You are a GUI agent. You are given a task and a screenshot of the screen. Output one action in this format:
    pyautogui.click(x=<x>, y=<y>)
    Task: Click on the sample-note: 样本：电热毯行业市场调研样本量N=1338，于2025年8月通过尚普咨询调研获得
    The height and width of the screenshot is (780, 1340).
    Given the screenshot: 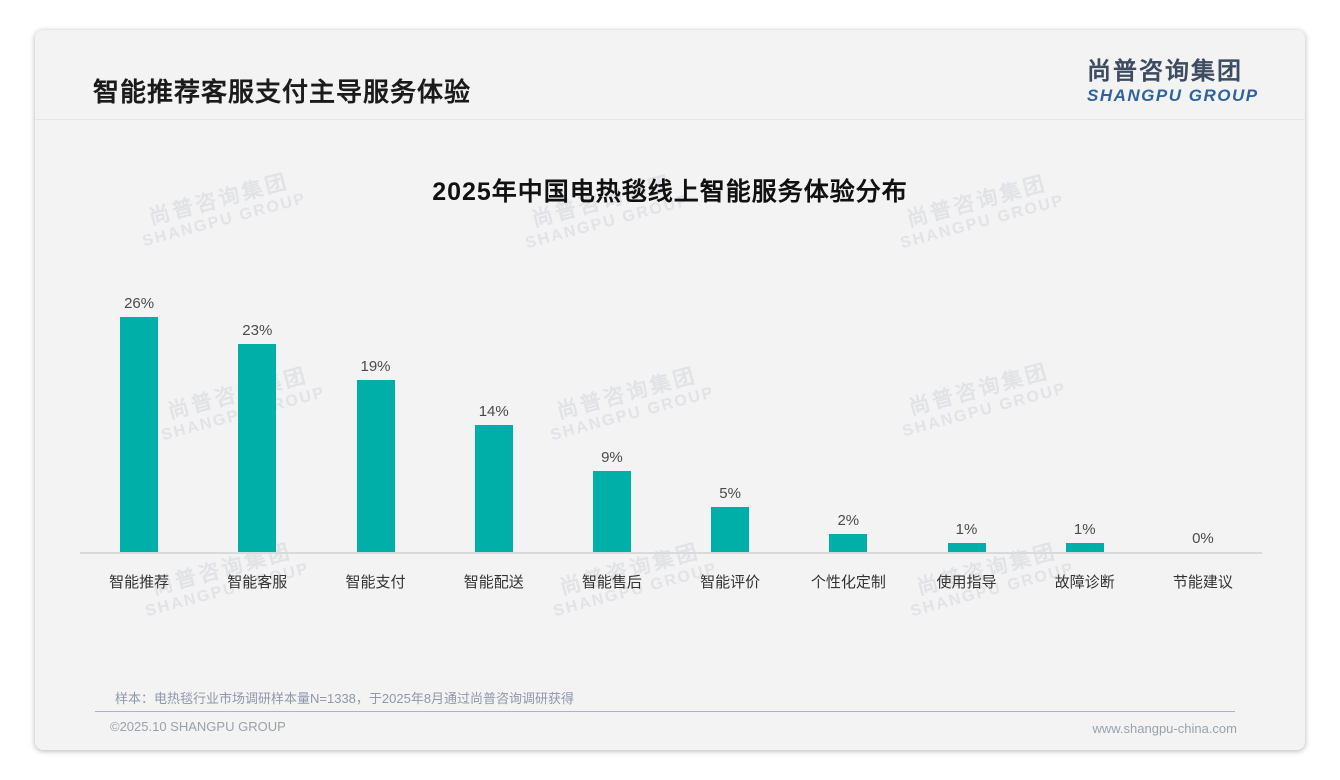 What is the action you would take?
    pyautogui.click(x=345, y=698)
    